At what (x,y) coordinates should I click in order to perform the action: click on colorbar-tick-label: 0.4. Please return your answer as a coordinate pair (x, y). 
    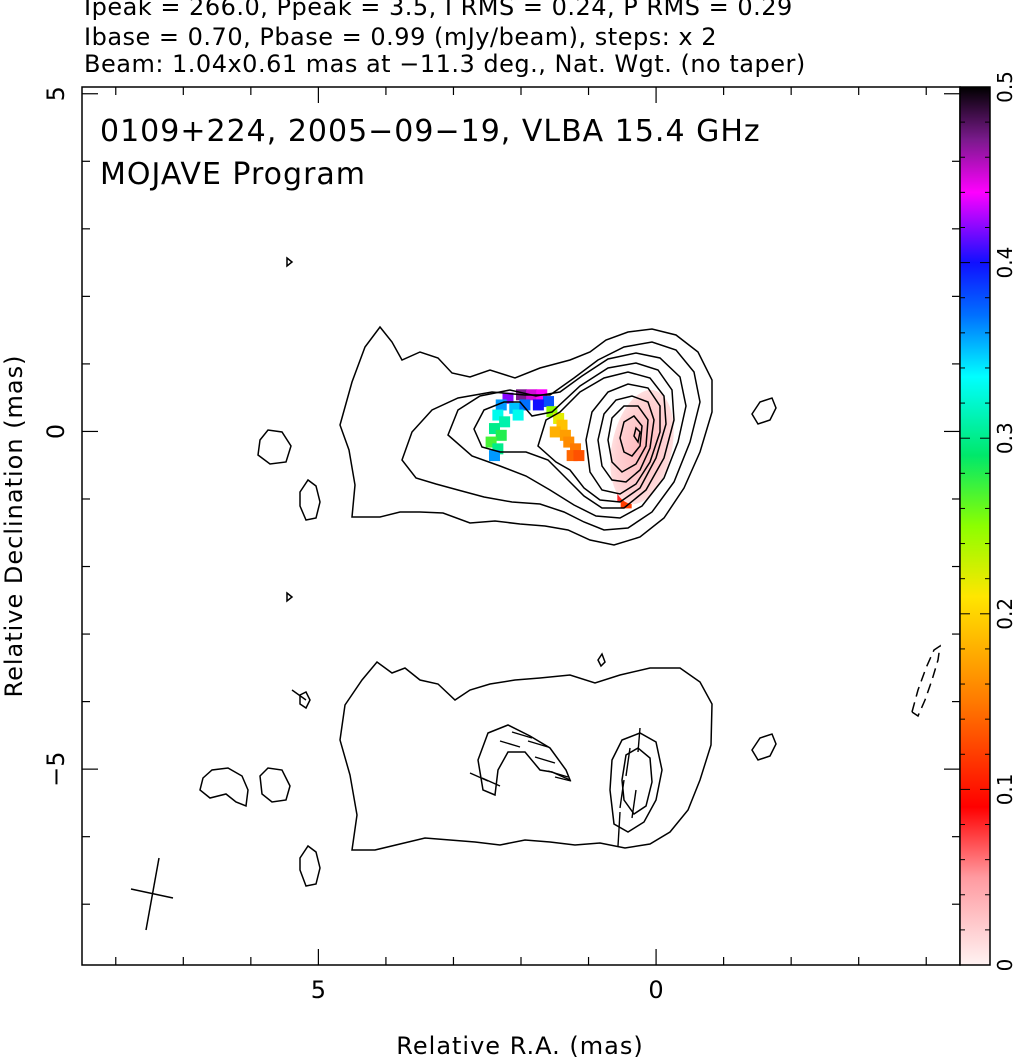
    Looking at the image, I should click on (1005, 263).